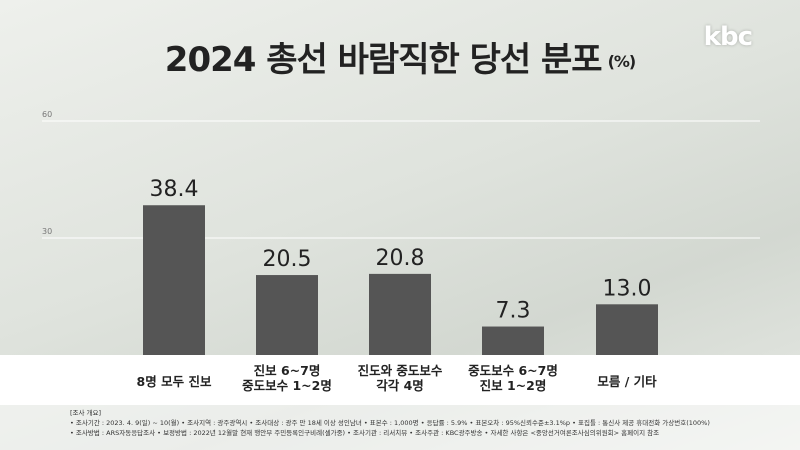  What do you see at coordinates (622, 61) in the screenshot?
I see `chart-unit: (%)` at bounding box center [622, 61].